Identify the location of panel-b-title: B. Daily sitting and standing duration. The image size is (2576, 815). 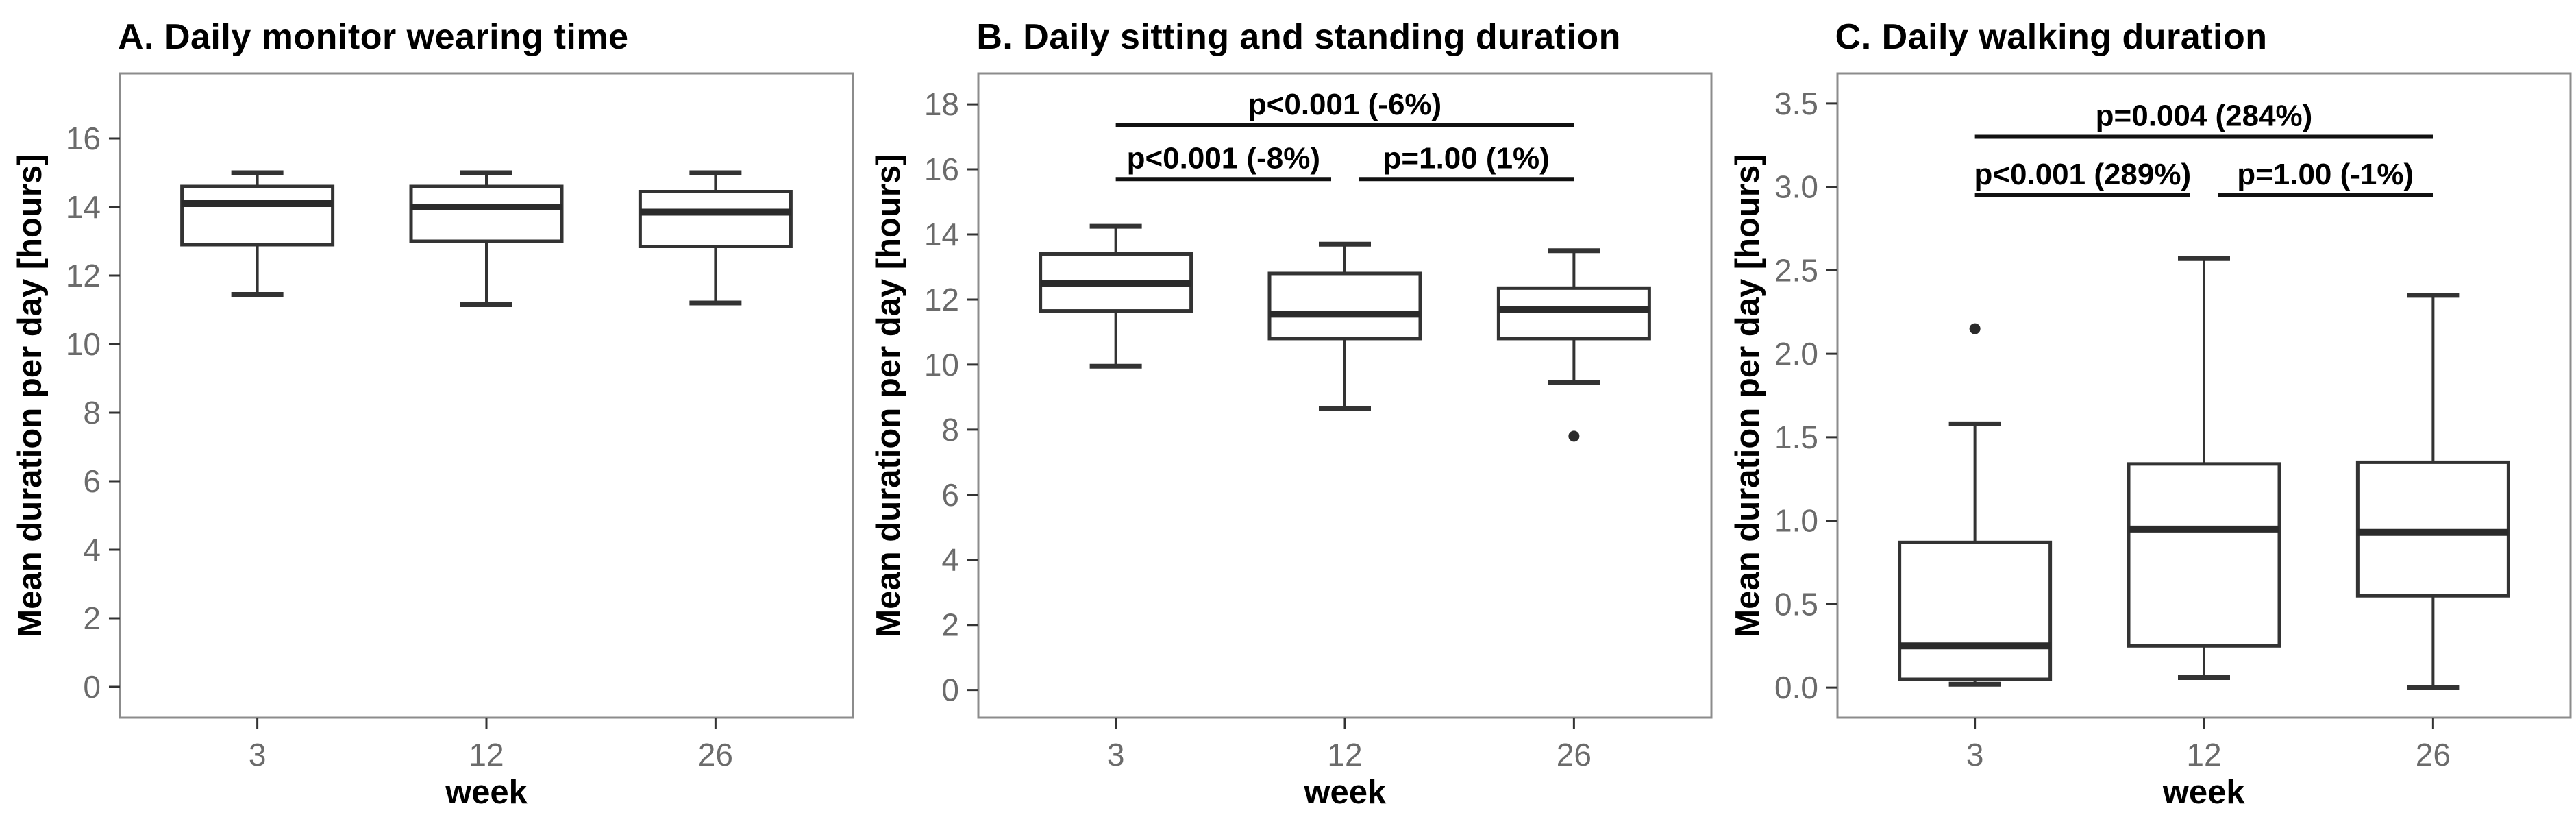
(1298, 37).